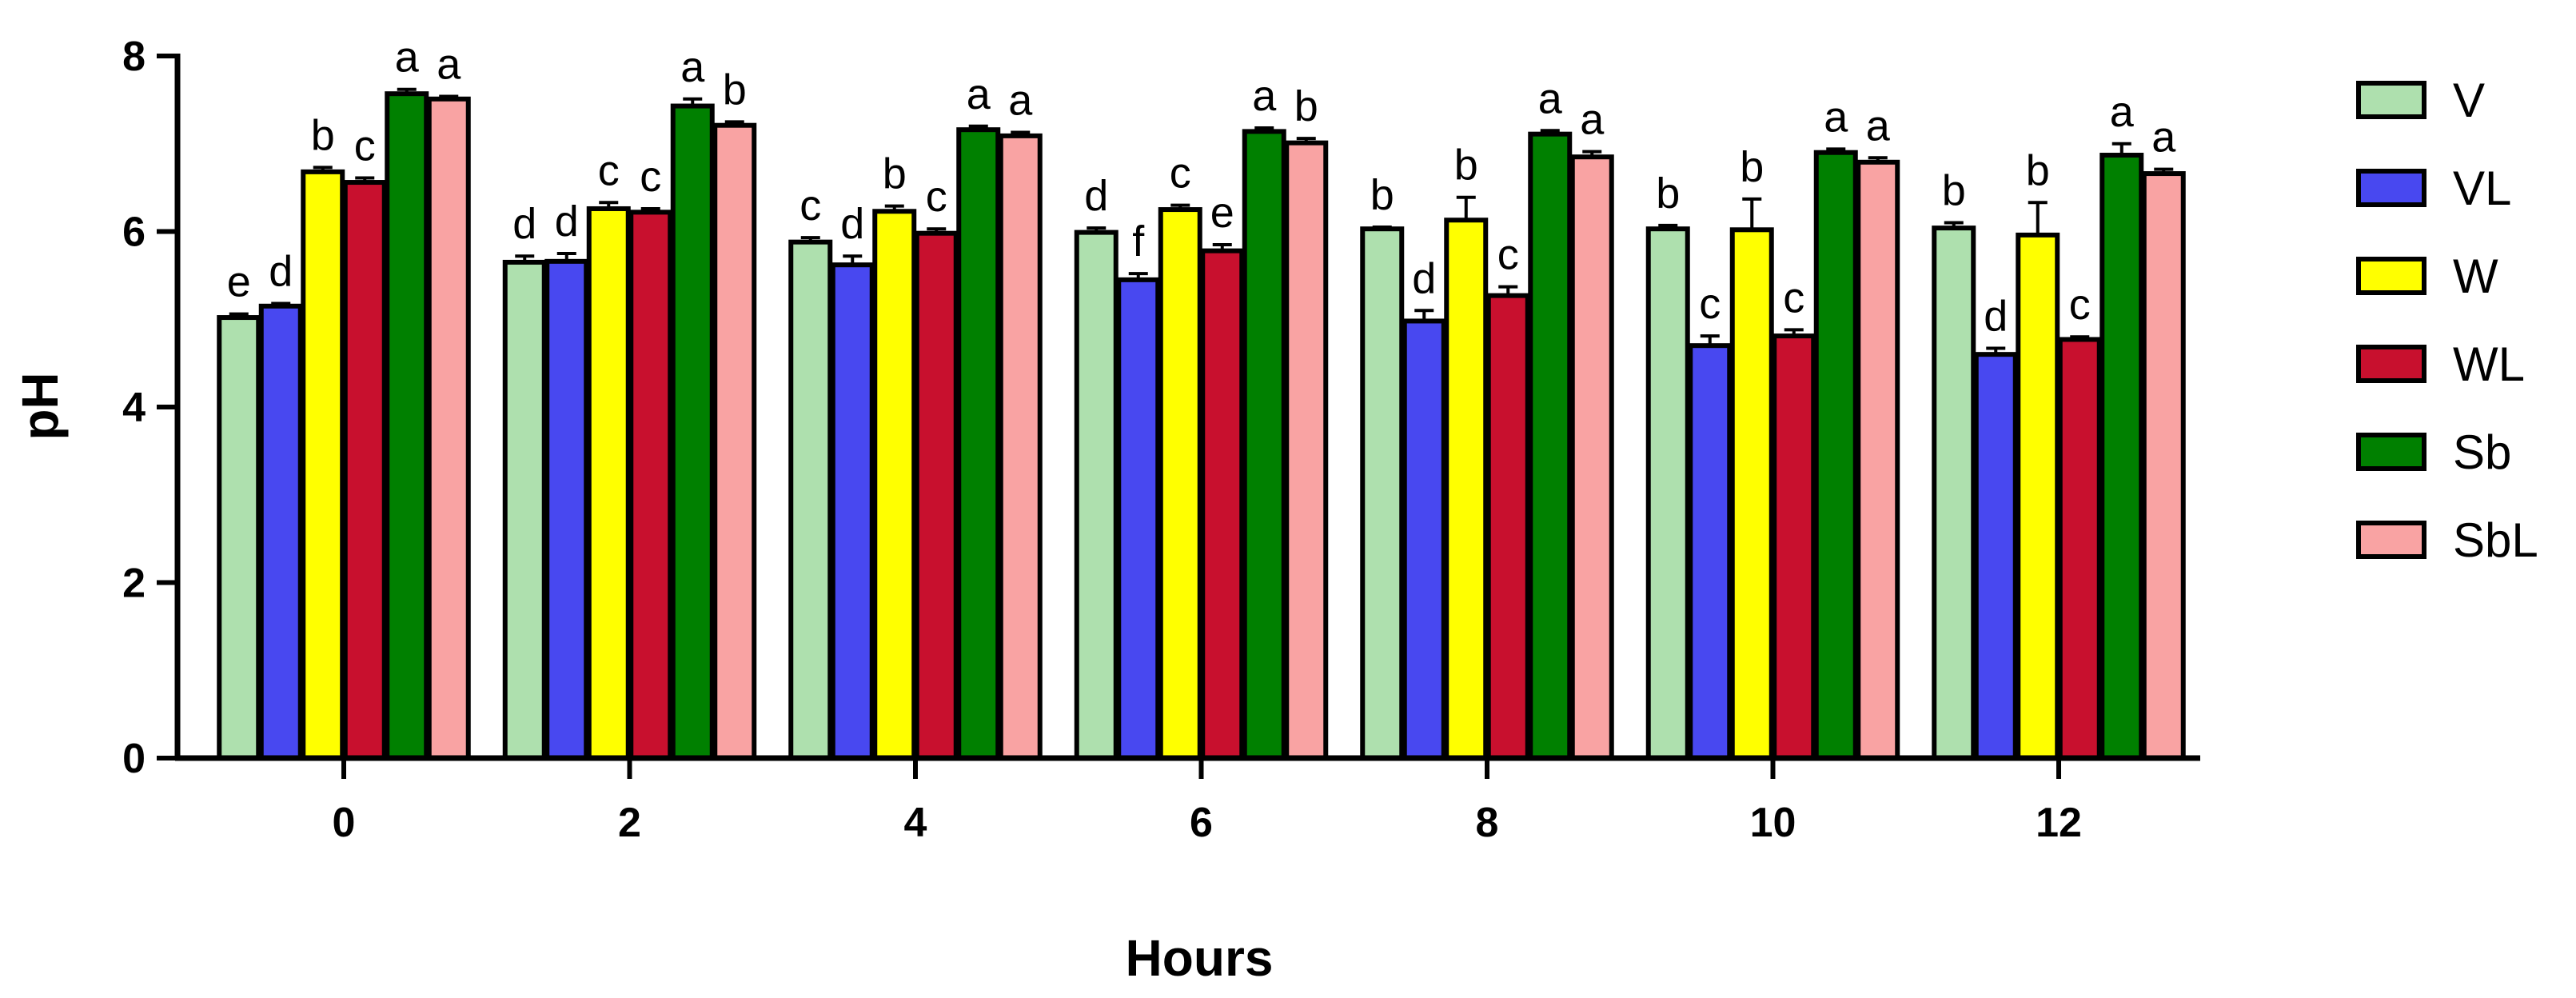  Describe the element at coordinates (936, 197) in the screenshot. I see `significance-letter-WL-4: c` at that location.